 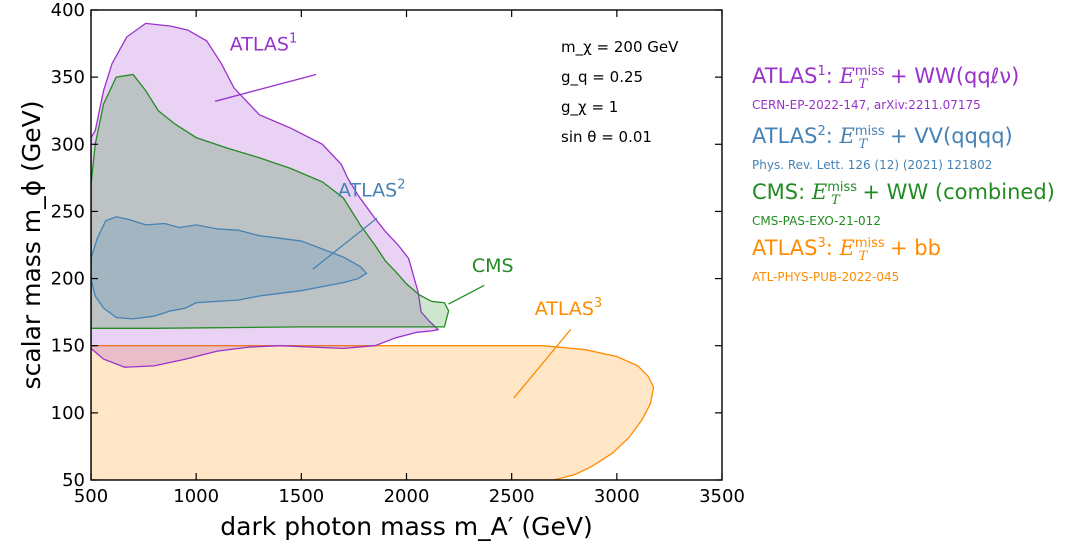 What do you see at coordinates (372, 190) in the screenshot?
I see `annotation-atlas2: ATLAS2` at bounding box center [372, 190].